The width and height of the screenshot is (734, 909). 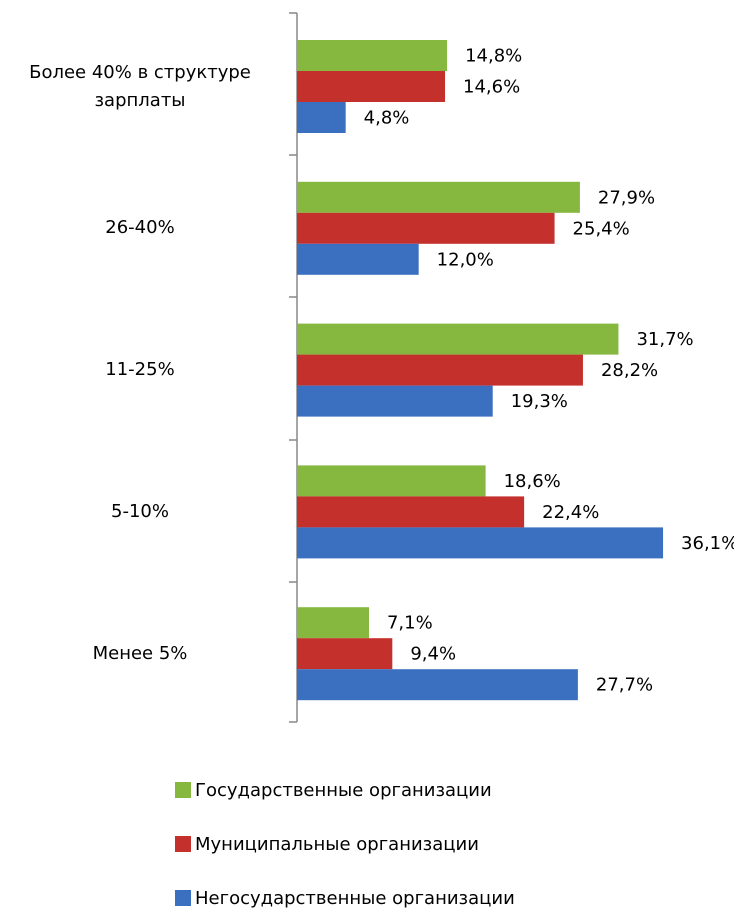 What do you see at coordinates (140, 86) in the screenshot?
I see `category-label: Более 40% в структуре зарплаты` at bounding box center [140, 86].